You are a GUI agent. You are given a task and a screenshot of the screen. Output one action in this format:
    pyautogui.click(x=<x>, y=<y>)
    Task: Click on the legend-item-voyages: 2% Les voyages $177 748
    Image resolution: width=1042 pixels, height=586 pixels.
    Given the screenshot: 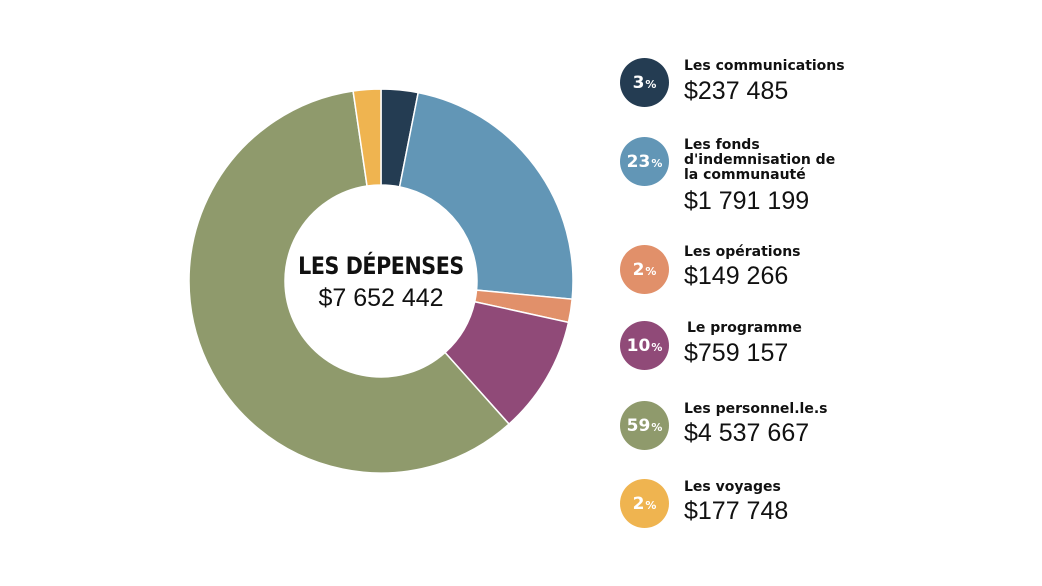 What is the action you would take?
    pyautogui.click(x=830, y=519)
    